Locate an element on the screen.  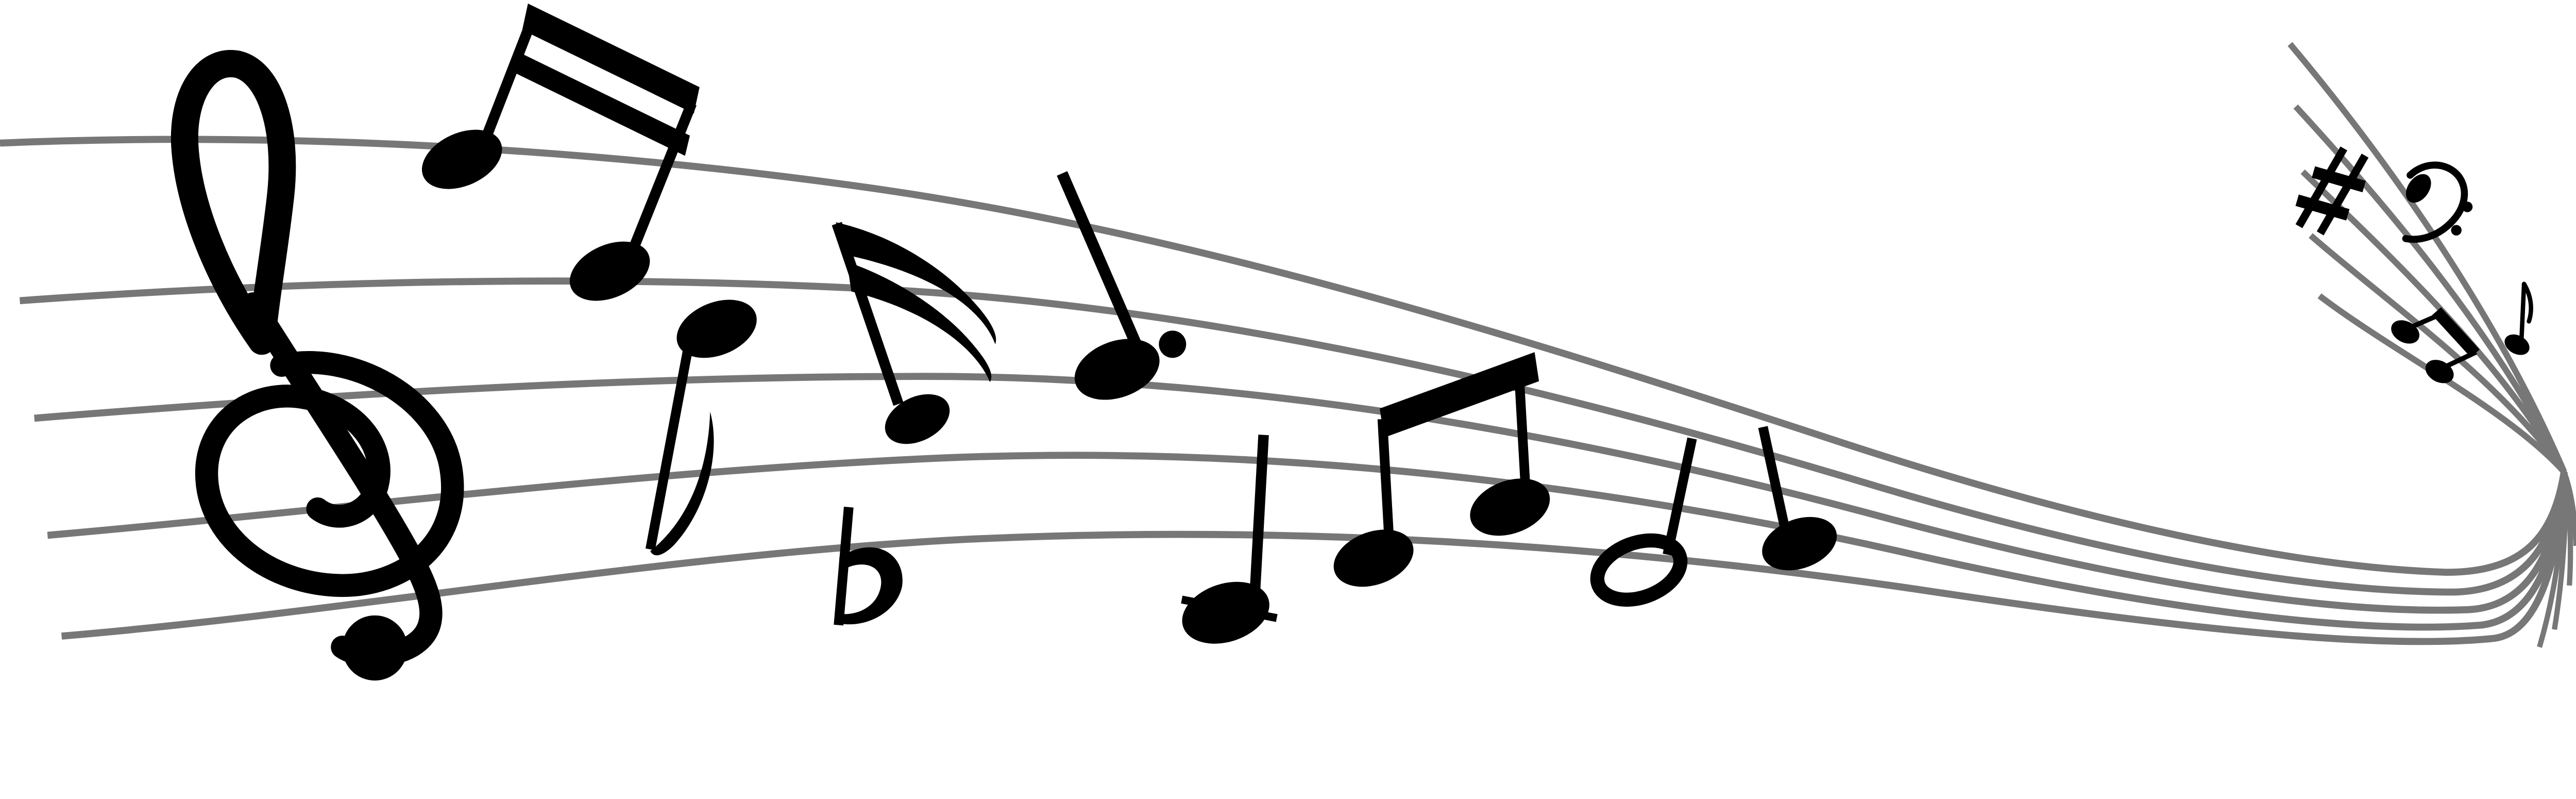
rotated-sixteenth-note is located at coordinates (914, 333).